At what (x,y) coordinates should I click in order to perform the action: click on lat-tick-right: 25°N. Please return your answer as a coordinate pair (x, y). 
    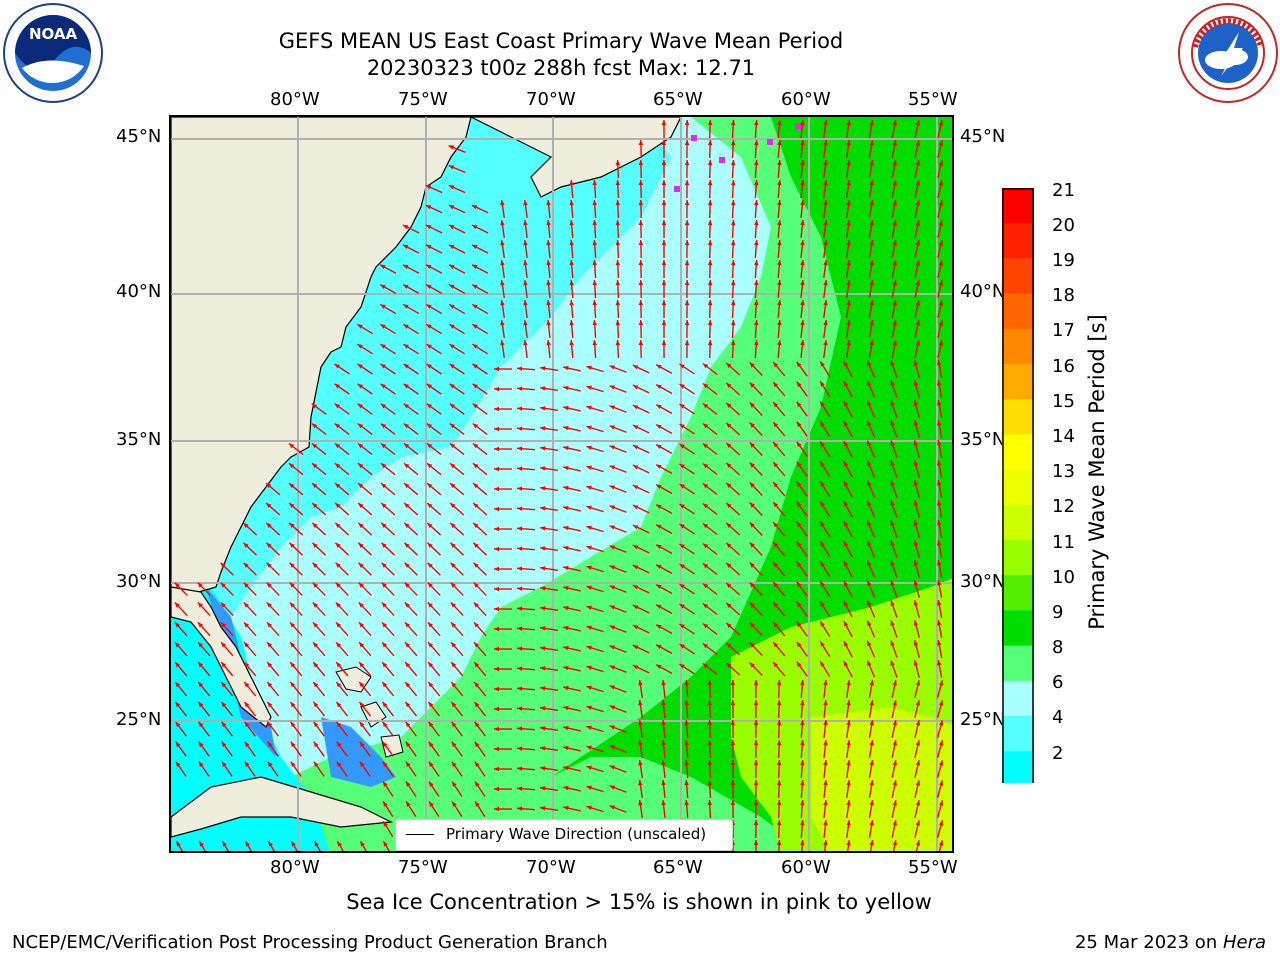
    Looking at the image, I should click on (983, 719).